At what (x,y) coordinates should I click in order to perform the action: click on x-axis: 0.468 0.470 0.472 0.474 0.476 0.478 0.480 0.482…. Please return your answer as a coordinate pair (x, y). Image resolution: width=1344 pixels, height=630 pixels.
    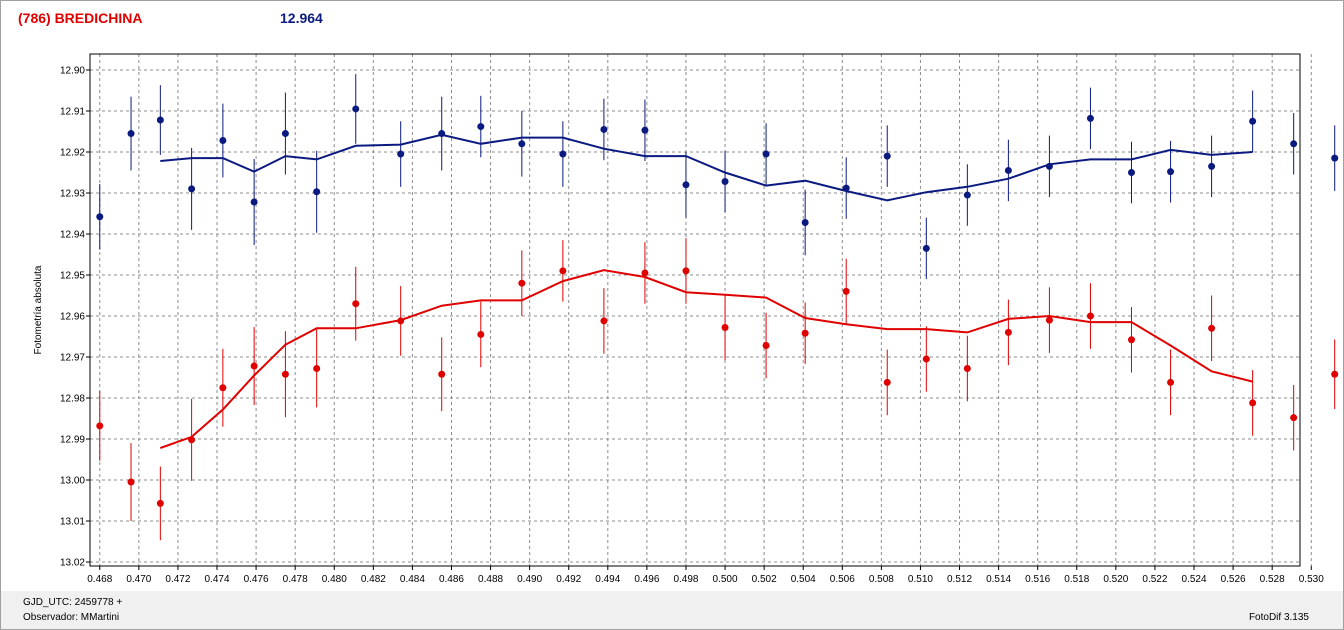
    Looking at the image, I should click on (705, 575).